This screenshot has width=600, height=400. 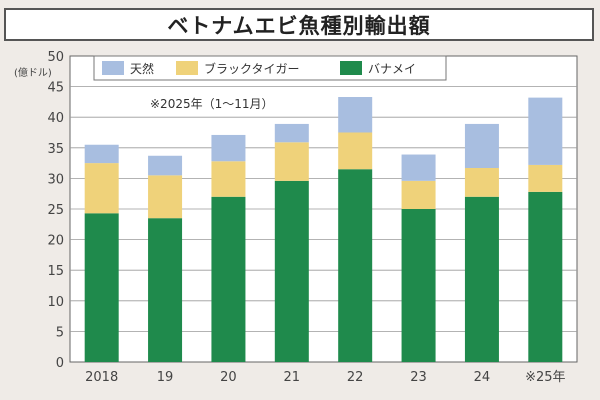 I want to click on legend-box, so click(x=270, y=68).